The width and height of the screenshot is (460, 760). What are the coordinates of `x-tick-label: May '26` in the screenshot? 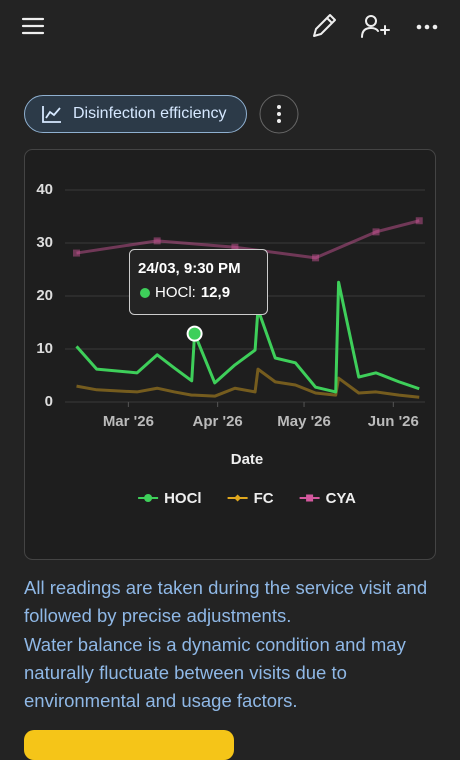 It's located at (304, 421).